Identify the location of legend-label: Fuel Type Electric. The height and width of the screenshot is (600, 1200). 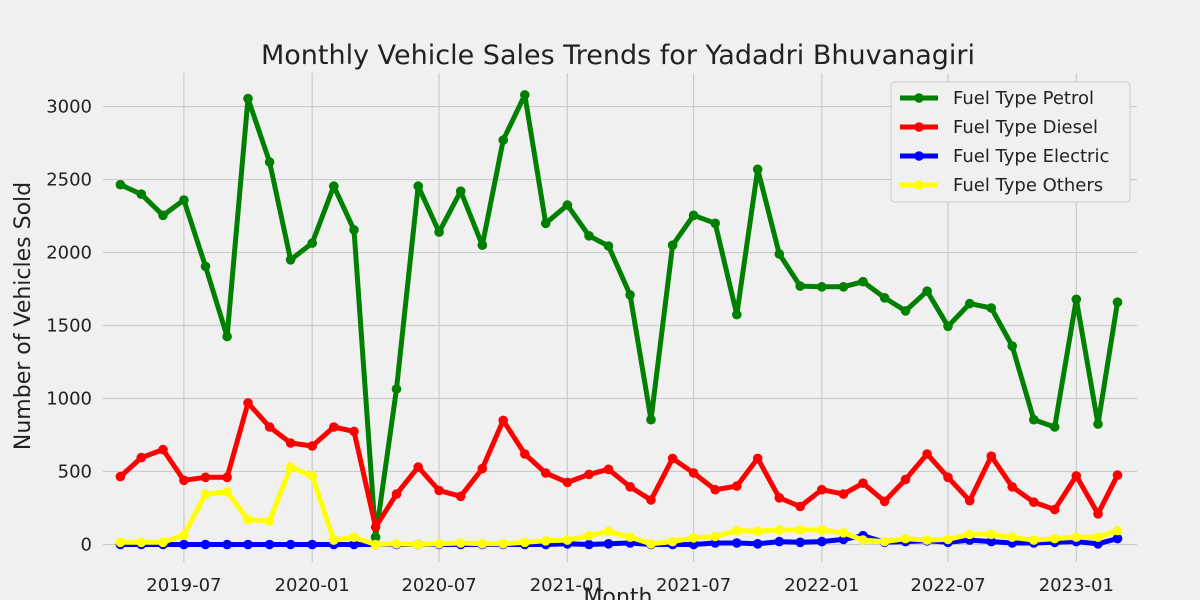
(1031, 156).